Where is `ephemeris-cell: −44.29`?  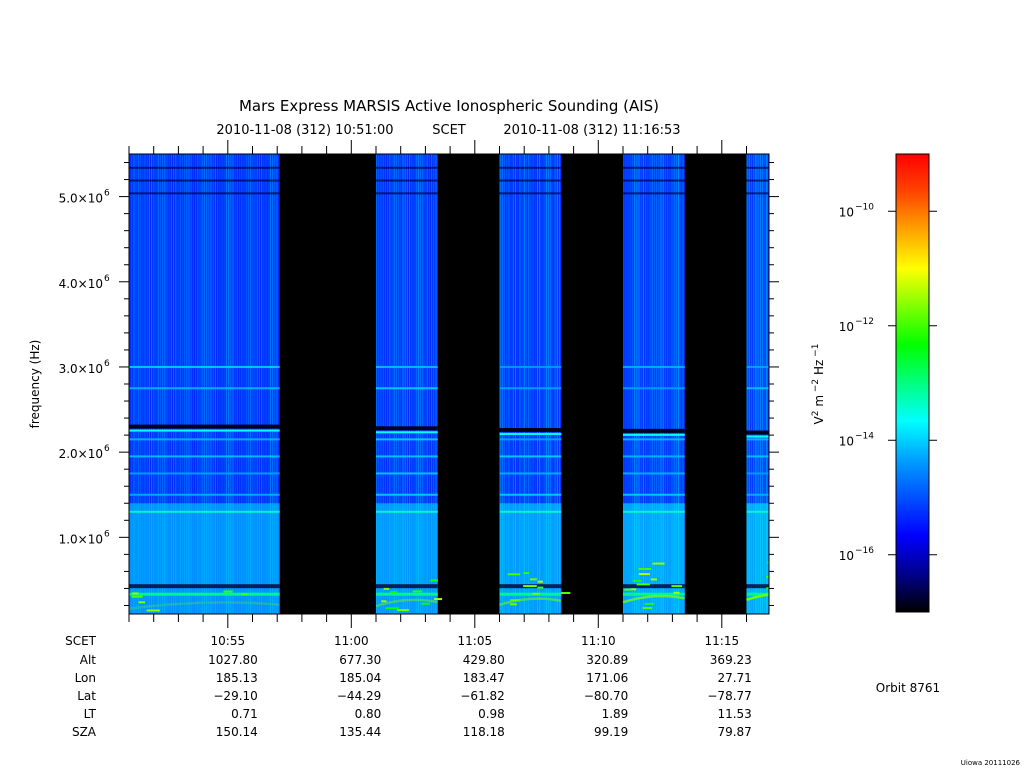
ephemeris-cell: −44.29 is located at coordinates (359, 696).